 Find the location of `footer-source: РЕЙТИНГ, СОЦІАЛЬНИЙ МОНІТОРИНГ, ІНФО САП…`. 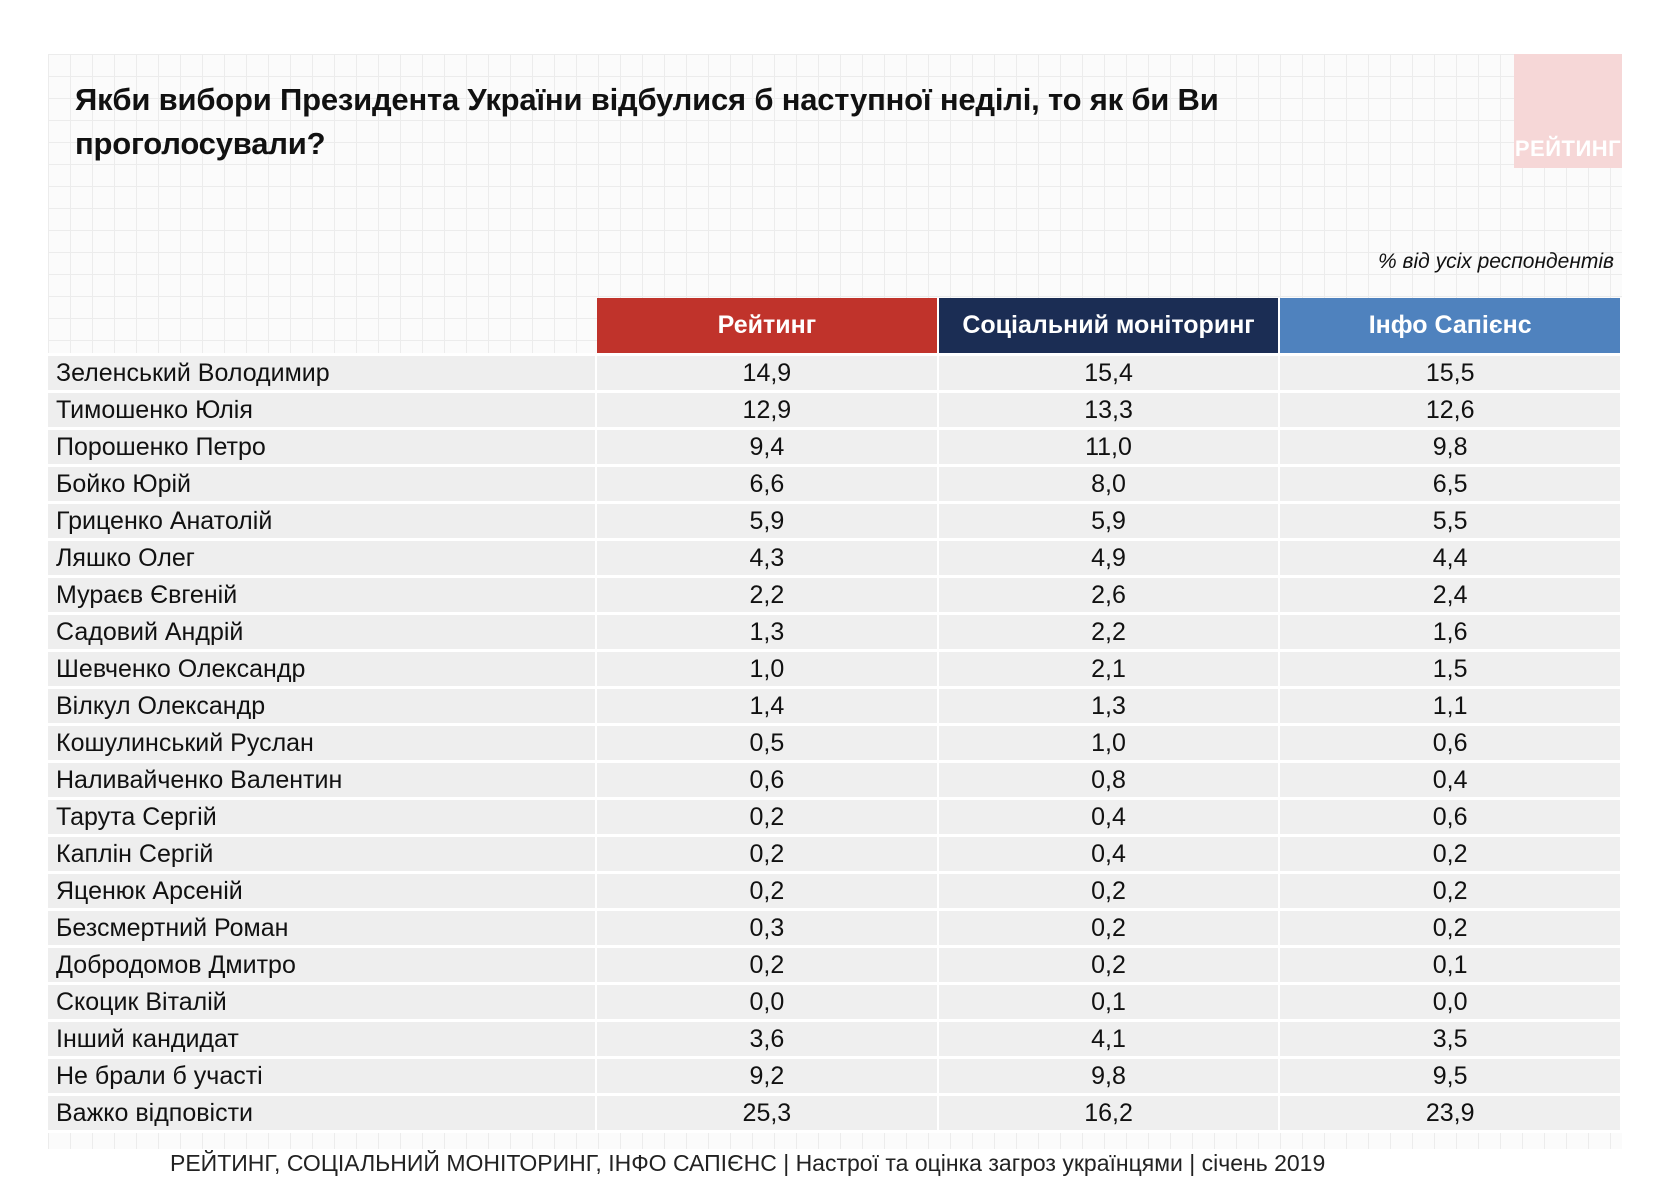

footer-source: РЕЙТИНГ, СОЦІАЛЬНИЙ МОНІТОРИНГ, ІНФО САП… is located at coordinates (748, 1163).